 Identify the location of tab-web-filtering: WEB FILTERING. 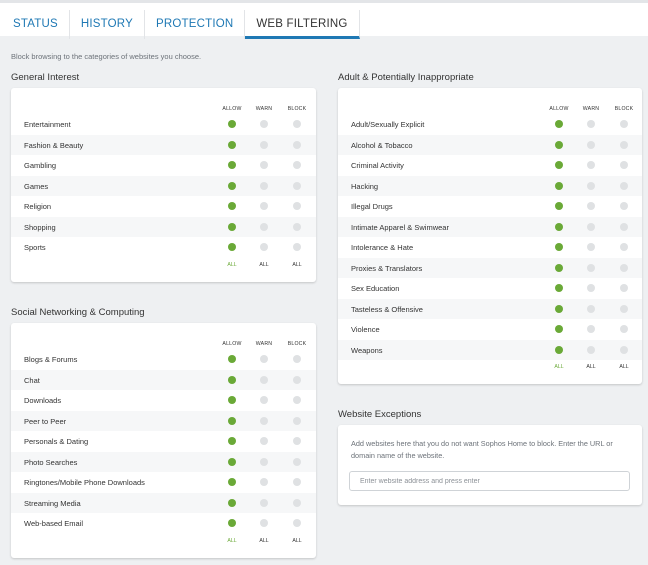
(302, 24).